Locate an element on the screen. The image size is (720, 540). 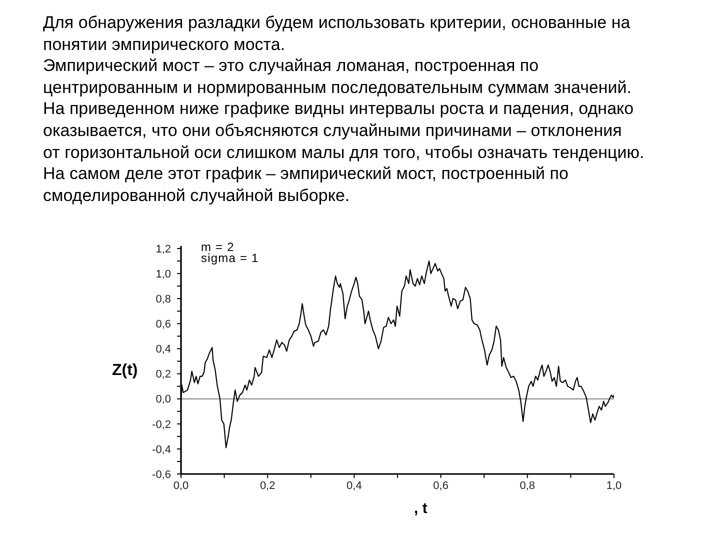
y-tick-label: 0,6 is located at coordinates (163, 324).